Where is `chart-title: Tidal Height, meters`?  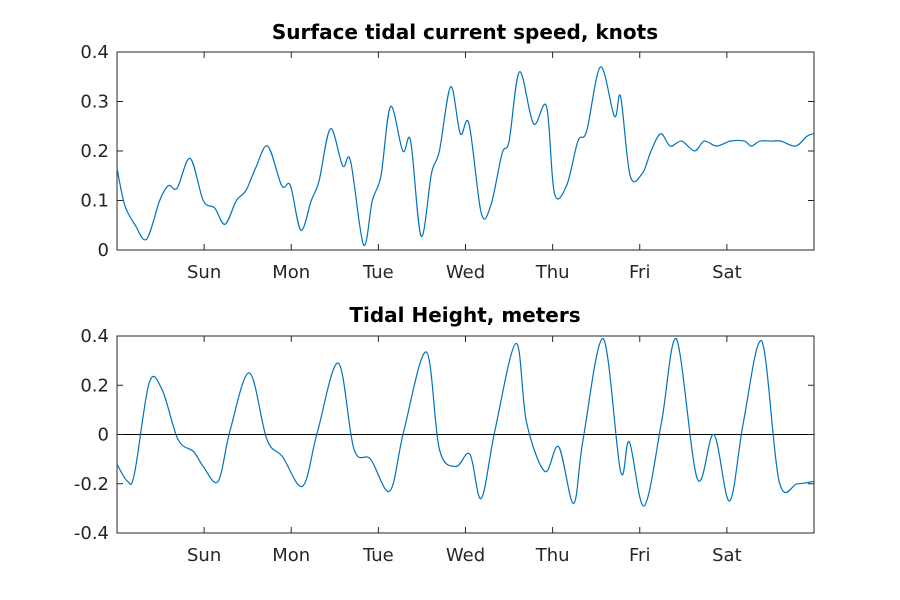 chart-title: Tidal Height, meters is located at coordinates (464, 315).